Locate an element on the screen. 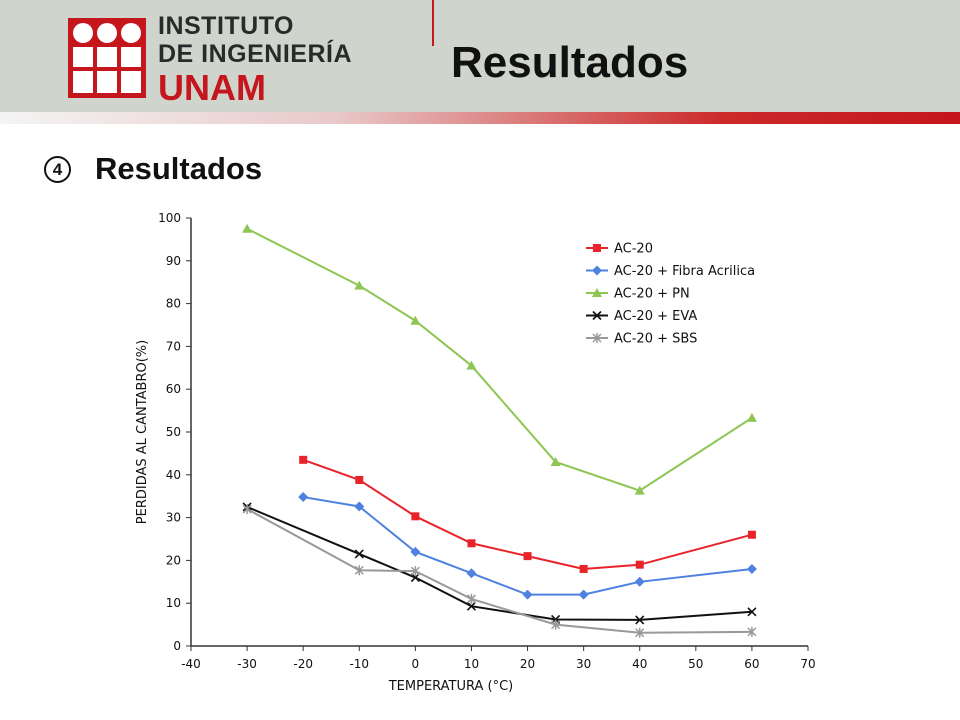 This screenshot has height=720, width=960. y-tick-label: 20 is located at coordinates (173, 560).